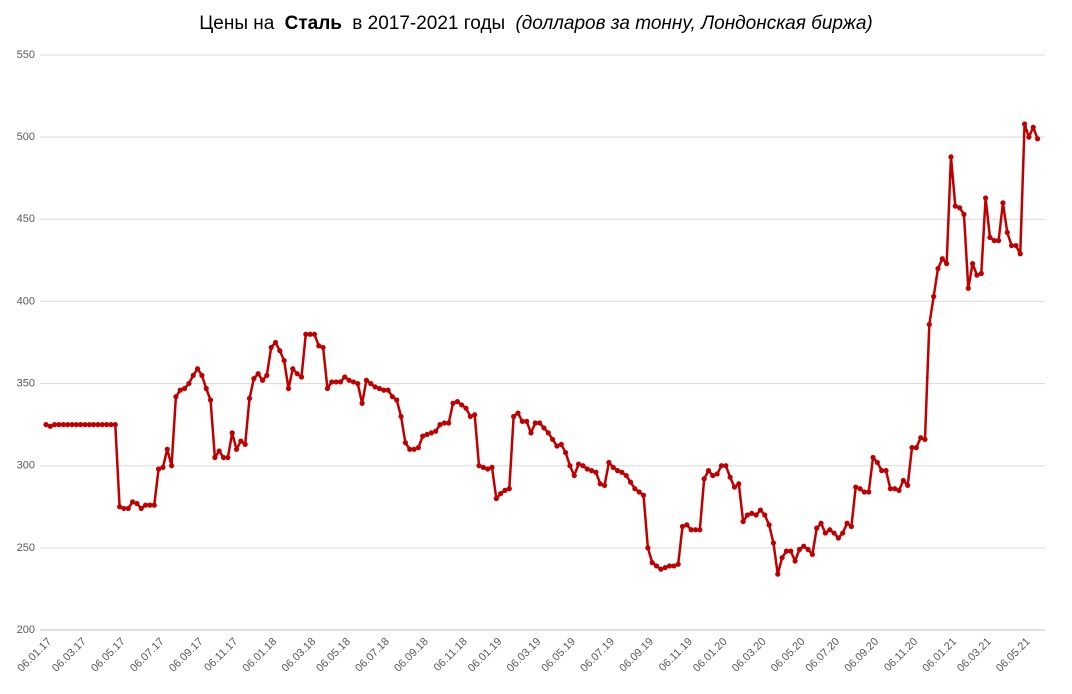 This screenshot has width=1072, height=694. Describe the element at coordinates (749, 655) in the screenshot. I see `x-tick-label: 06.03.20` at that location.